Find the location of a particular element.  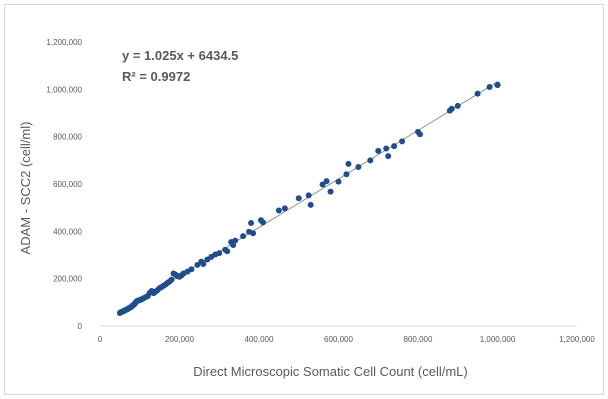

y-tick-label: 200,000 is located at coordinates (67, 279).